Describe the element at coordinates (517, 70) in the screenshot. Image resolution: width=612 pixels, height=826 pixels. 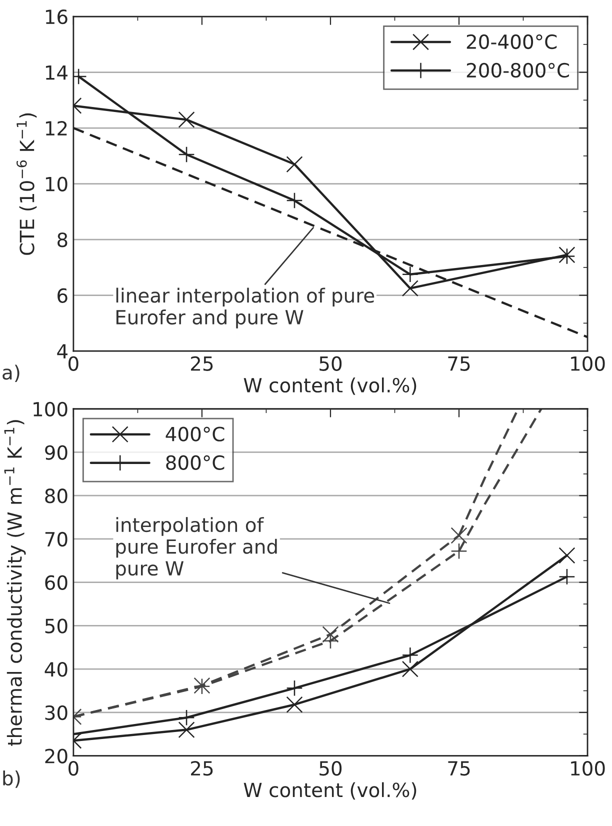
I see `legend-label: 200-800°C` at that location.